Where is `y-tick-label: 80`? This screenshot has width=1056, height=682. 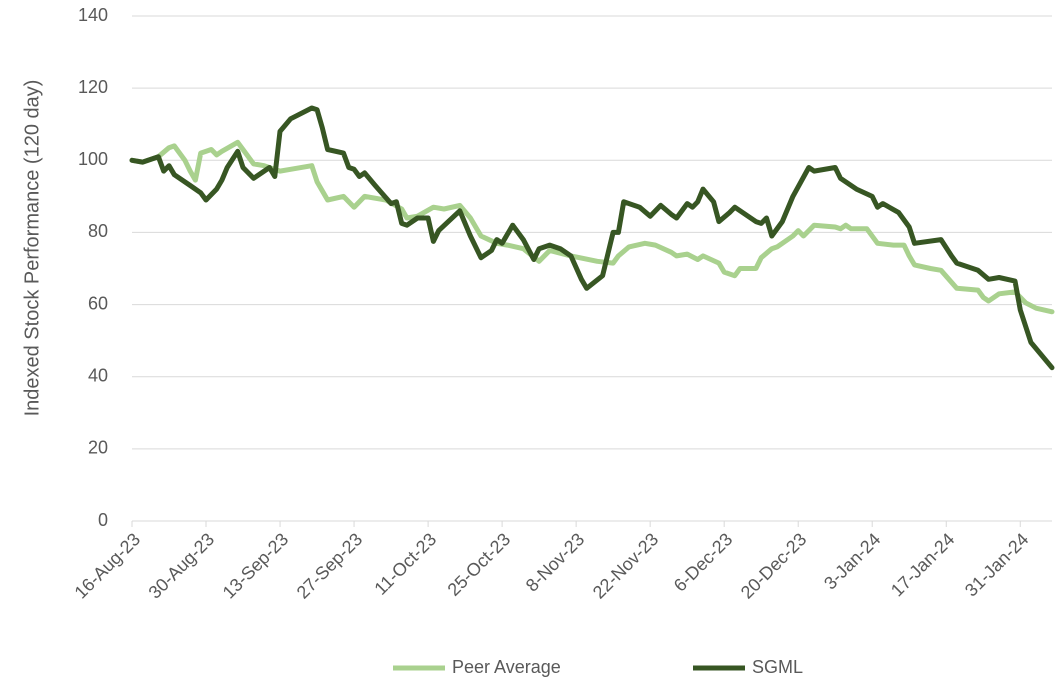 y-tick-label: 80 is located at coordinates (98, 231).